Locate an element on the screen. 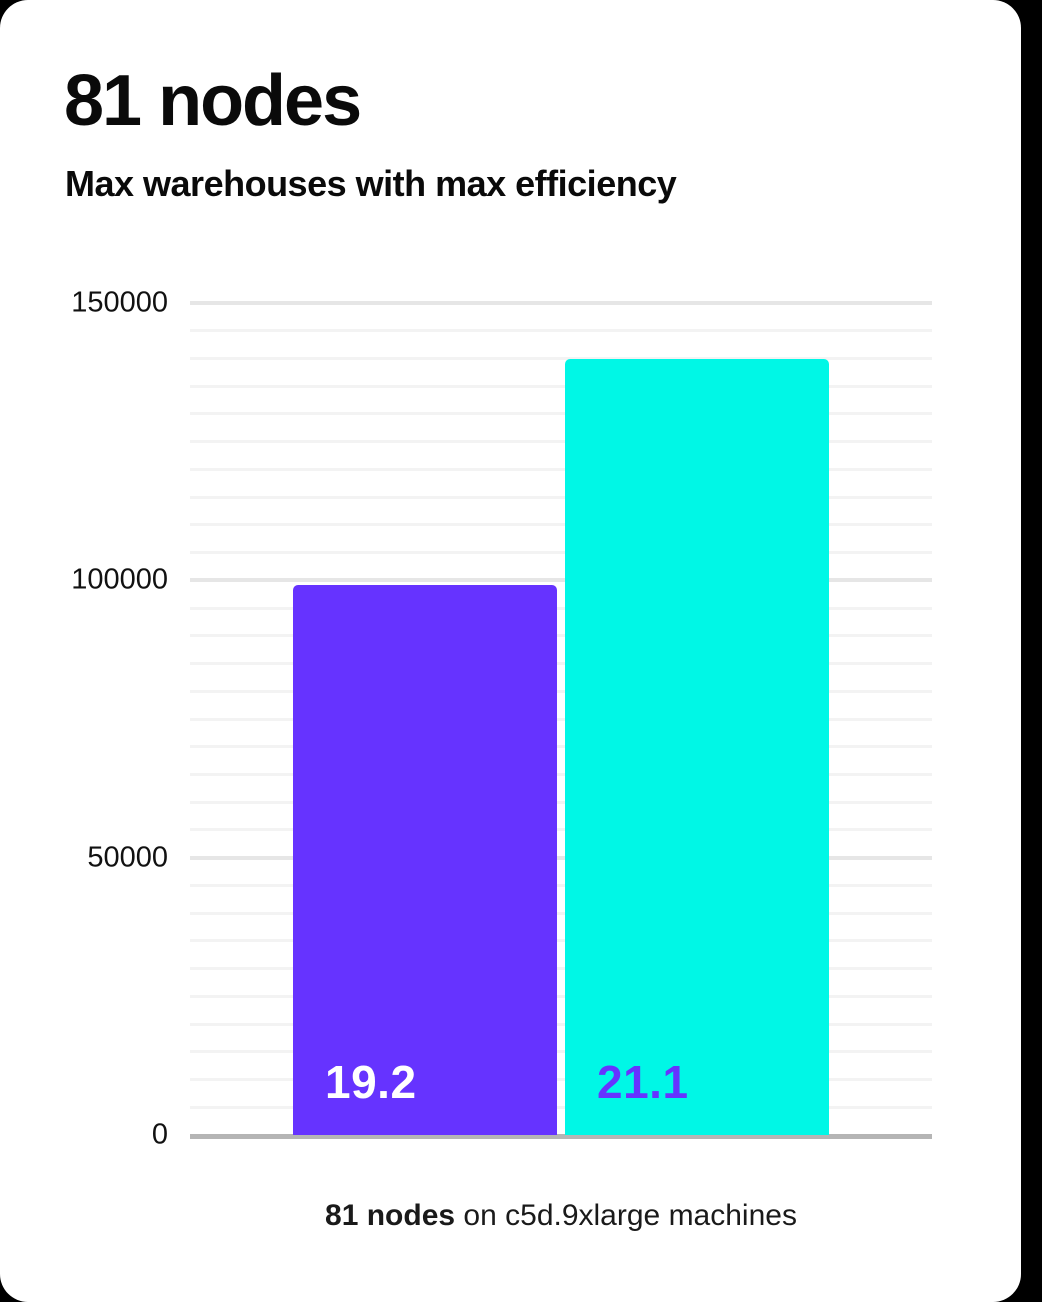 The height and width of the screenshot is (1302, 1042). caption-bold-text: 81 nodes is located at coordinates (390, 1215).